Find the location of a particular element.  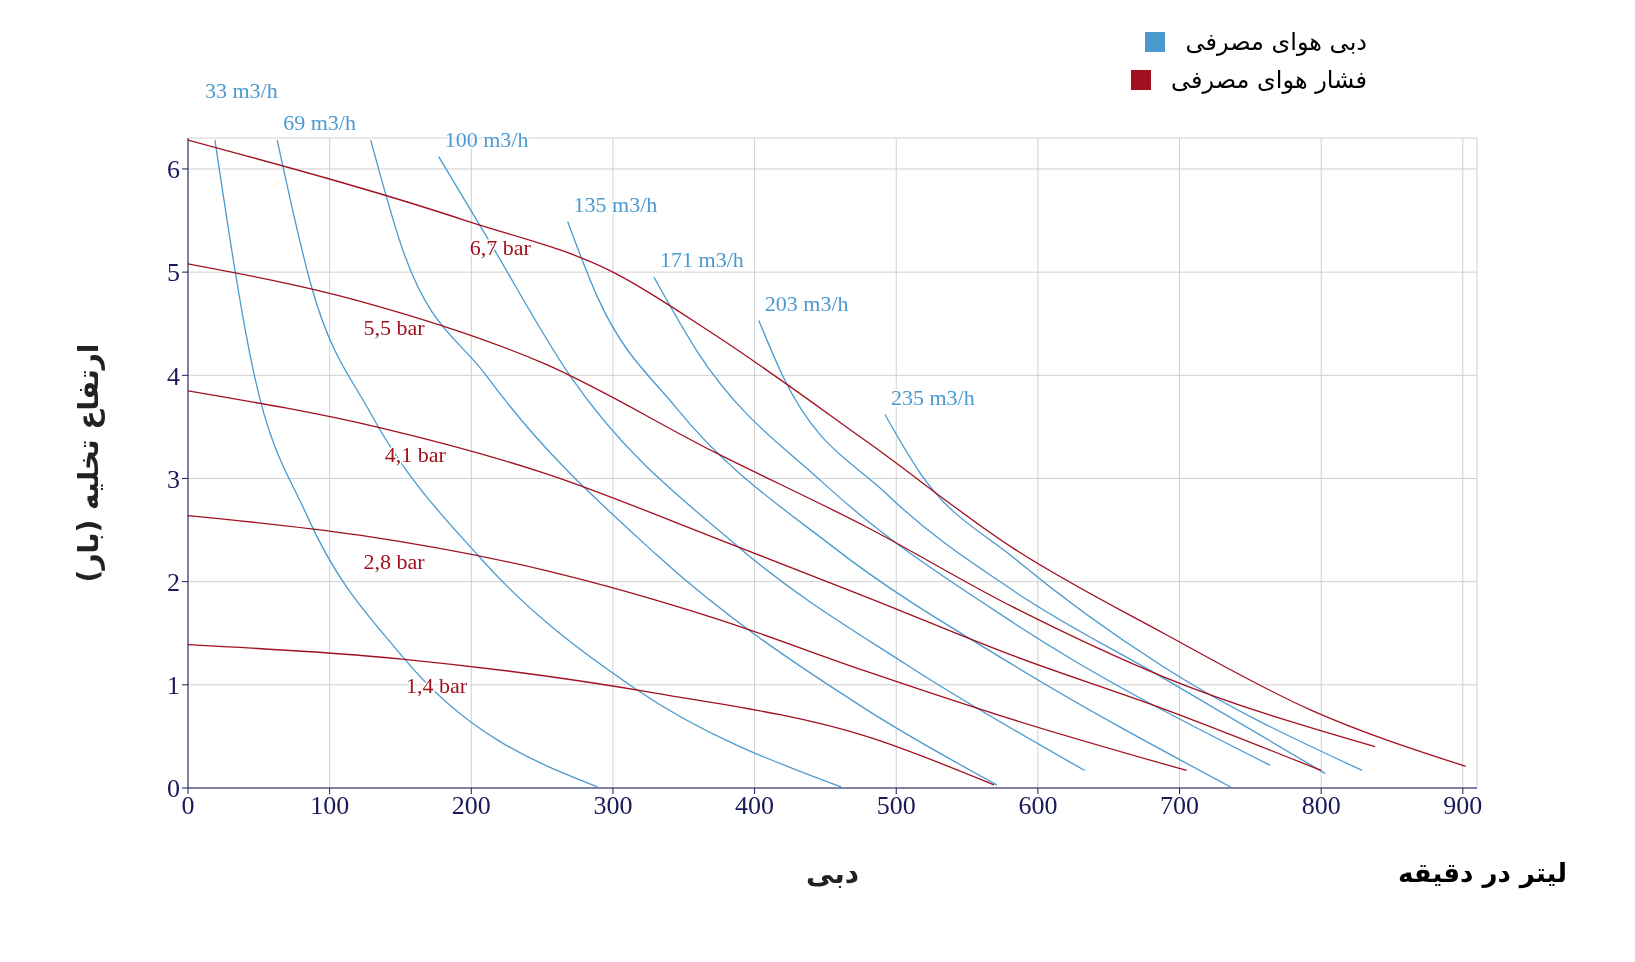

y-tick-label: 5 is located at coordinates (173, 273).